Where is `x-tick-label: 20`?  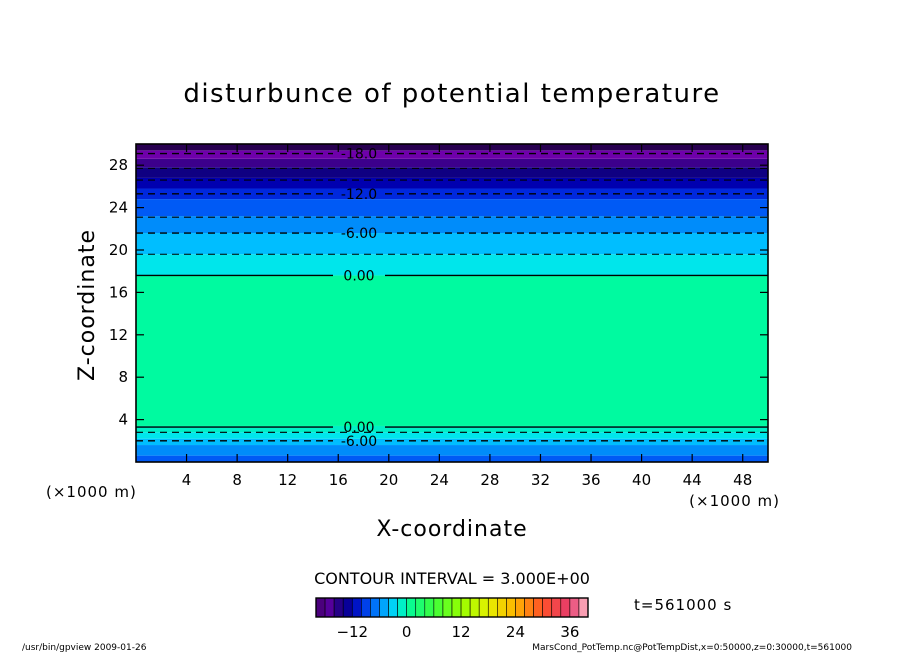 x-tick-label: 20 is located at coordinates (388, 480).